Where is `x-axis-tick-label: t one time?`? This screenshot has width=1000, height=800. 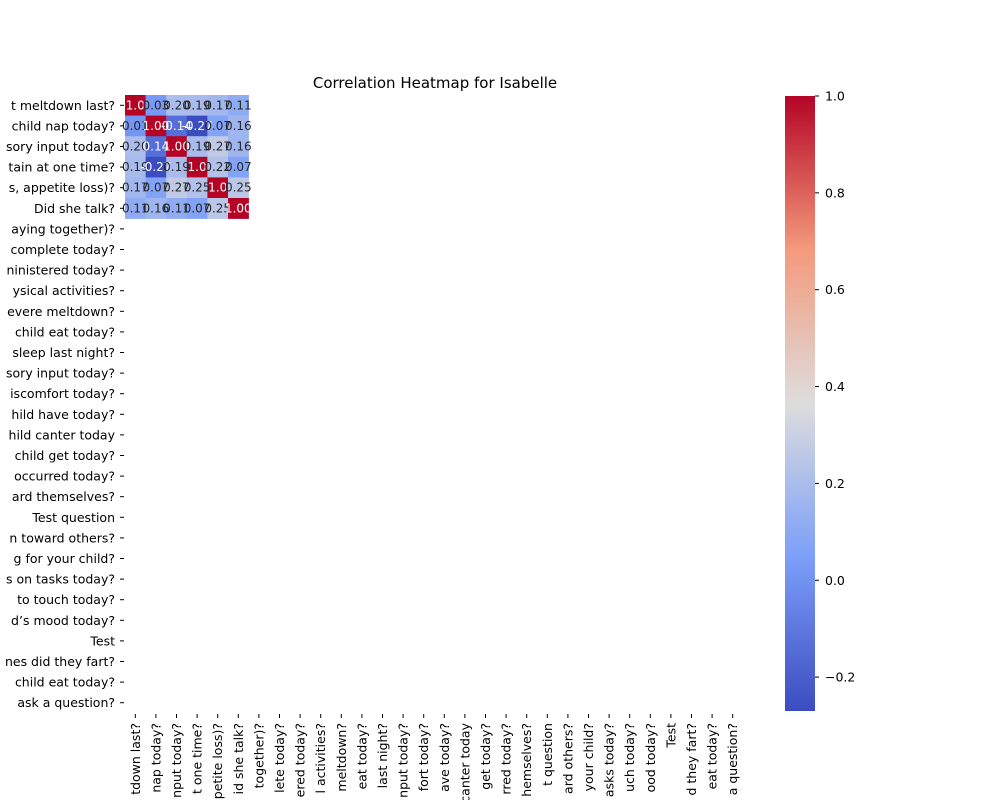 x-axis-tick-label: t one time? is located at coordinates (197, 758).